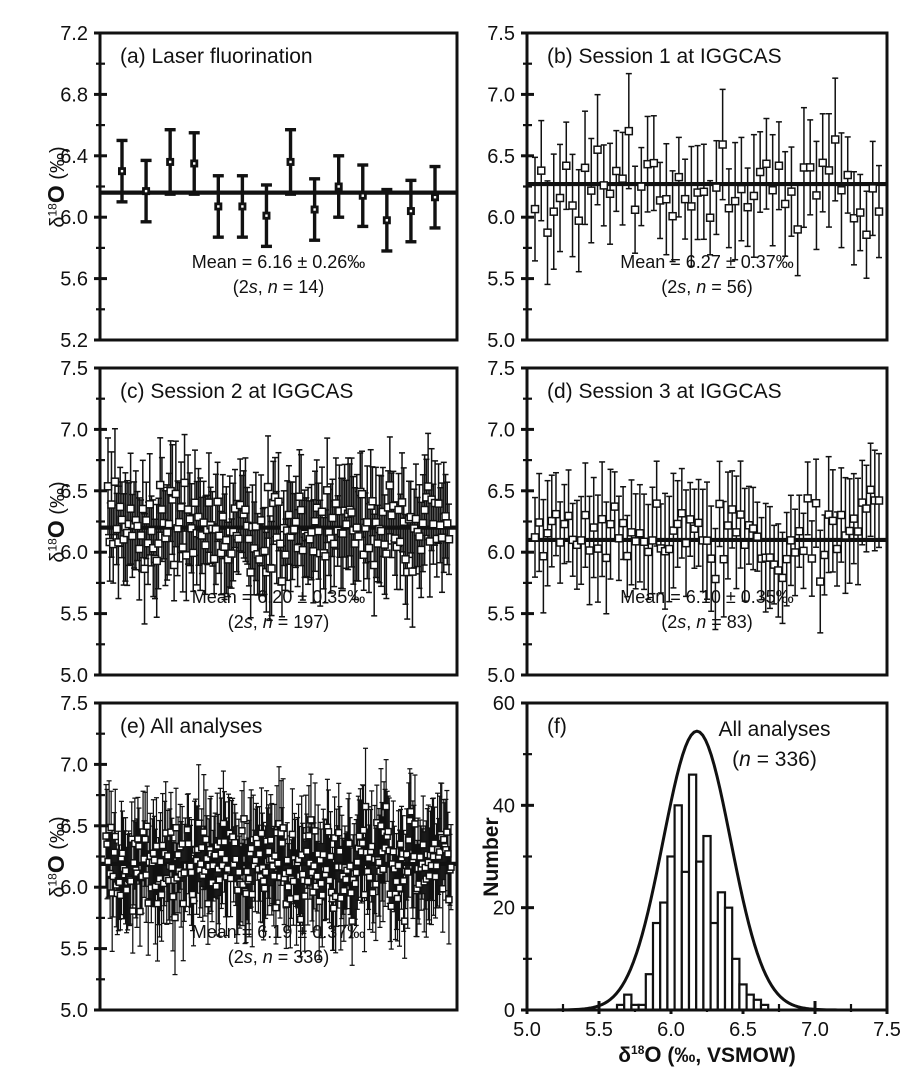 Image resolution: width=916 pixels, height=1078 pixels. I want to click on y-axis-ticks: 0 20 40 60, so click(513, 857).